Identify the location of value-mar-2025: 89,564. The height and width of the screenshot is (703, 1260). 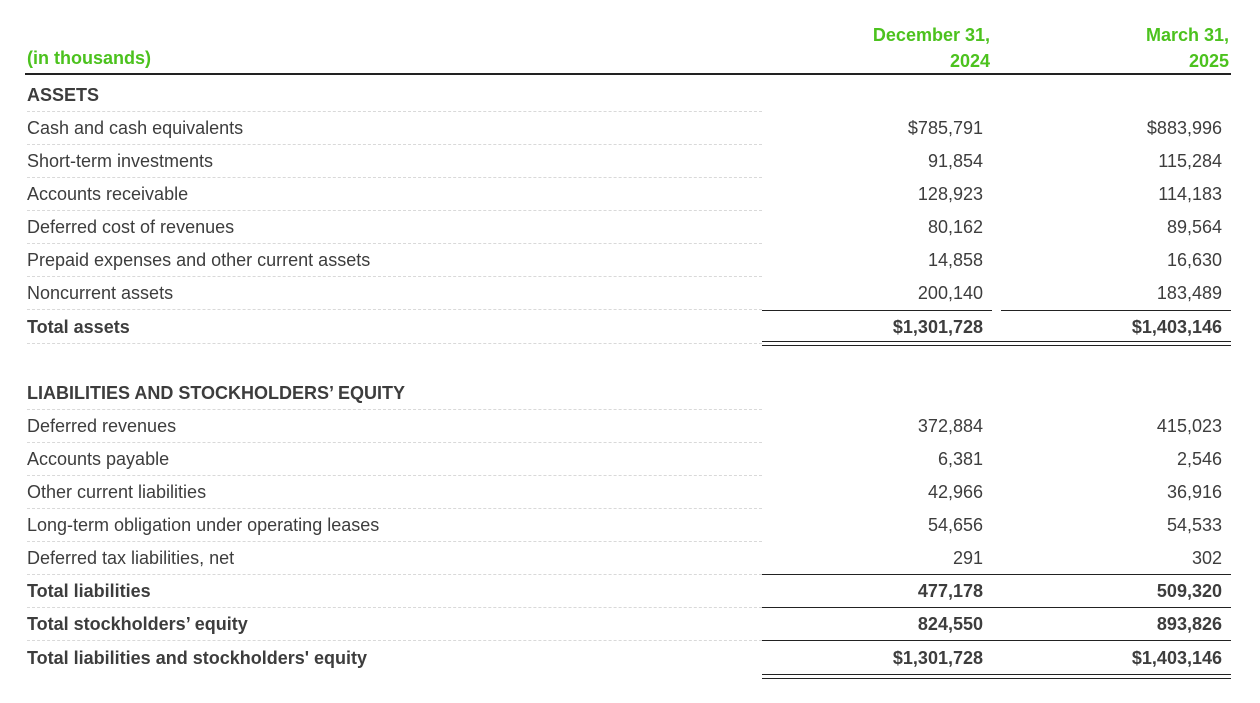
(1194, 227).